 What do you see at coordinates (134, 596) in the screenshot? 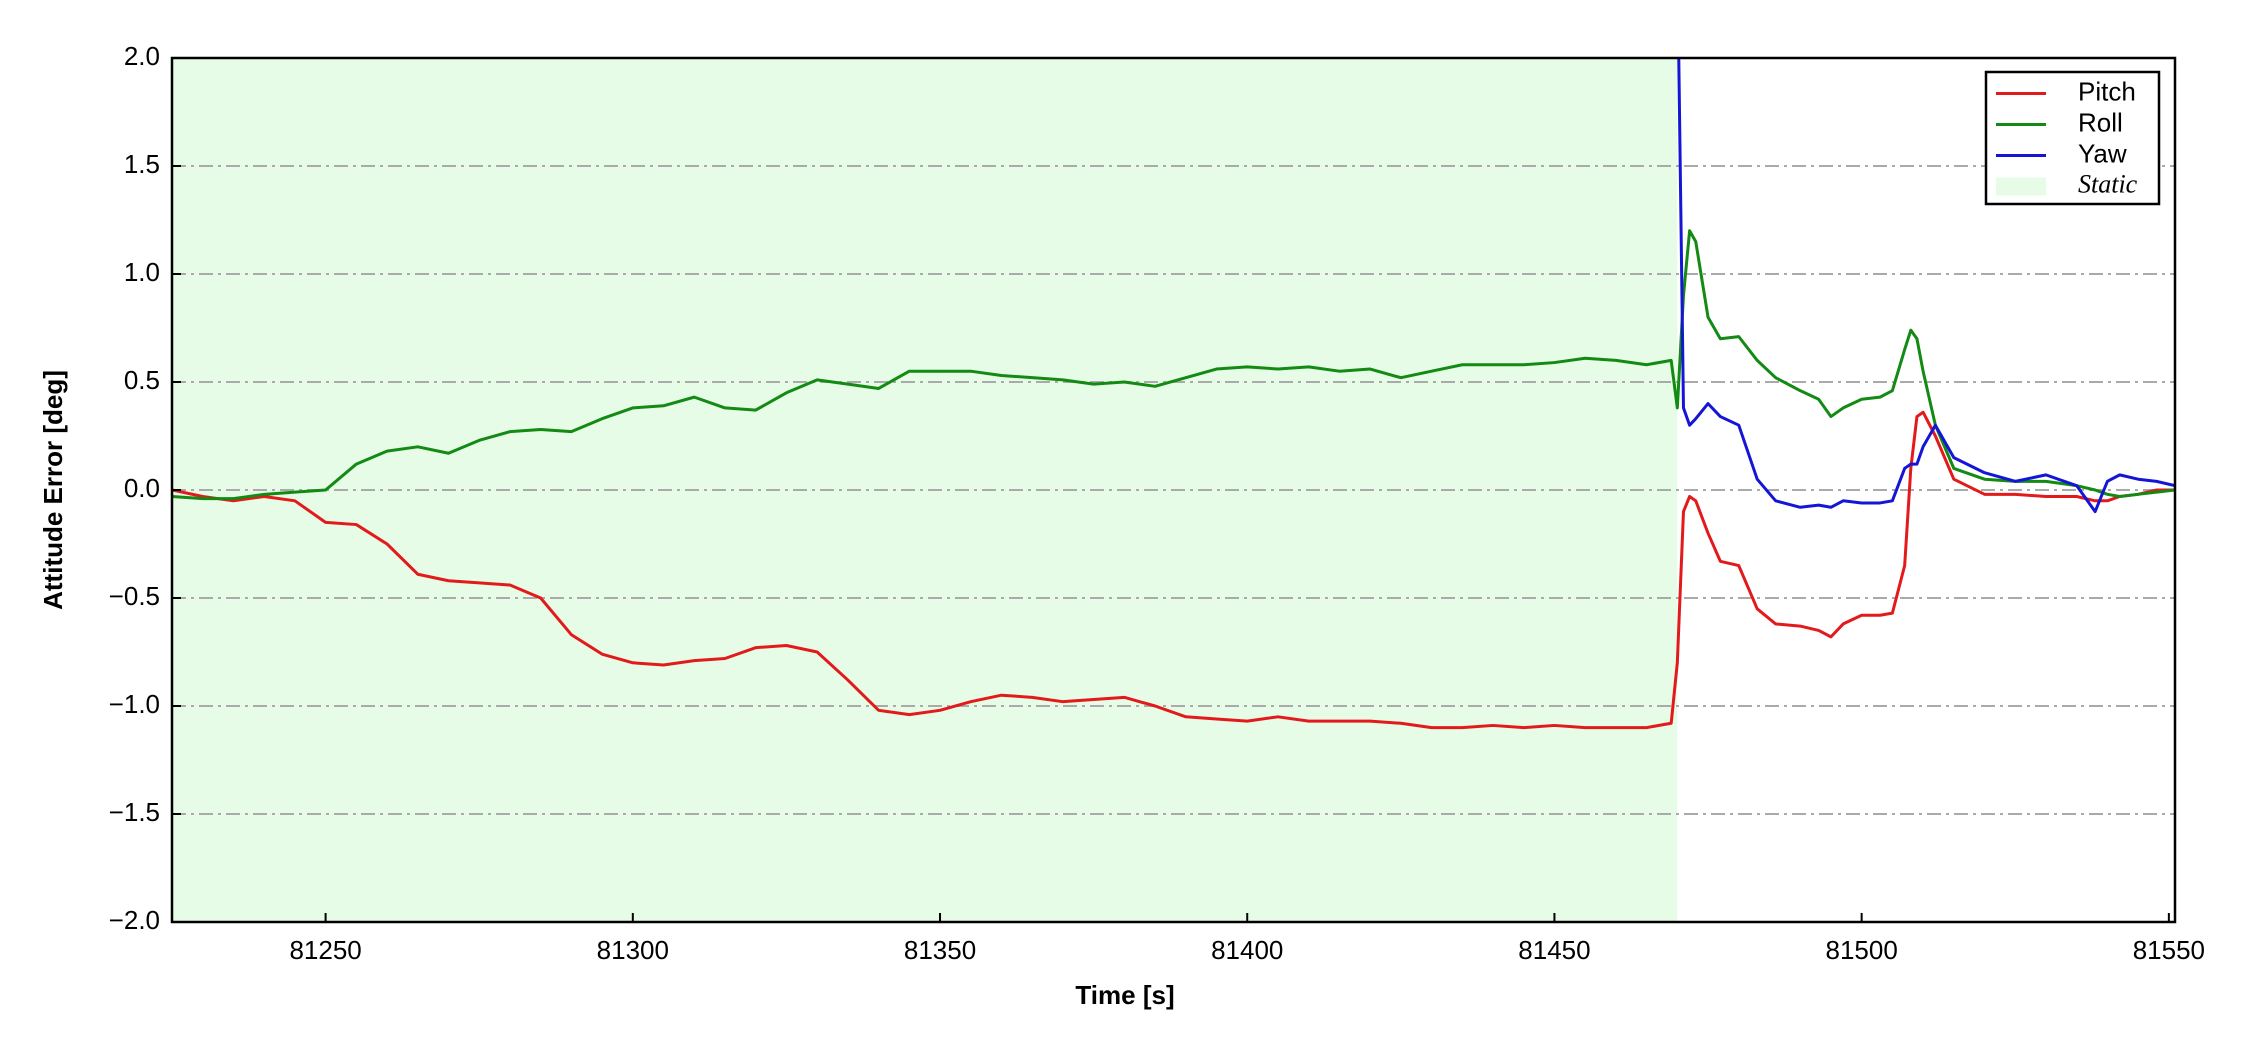
I see `y-tick-label: −0.5` at bounding box center [134, 596].